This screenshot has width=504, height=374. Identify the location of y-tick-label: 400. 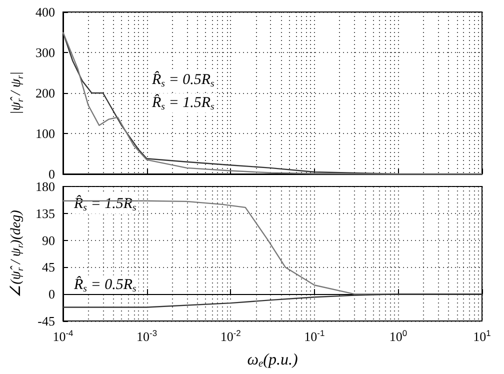
(45, 12).